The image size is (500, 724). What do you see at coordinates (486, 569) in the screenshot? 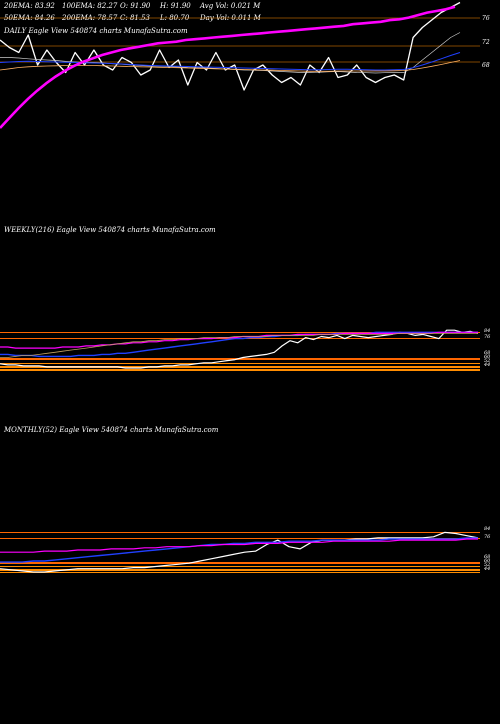
I see `monthly-y-tick: 44` at bounding box center [486, 569].